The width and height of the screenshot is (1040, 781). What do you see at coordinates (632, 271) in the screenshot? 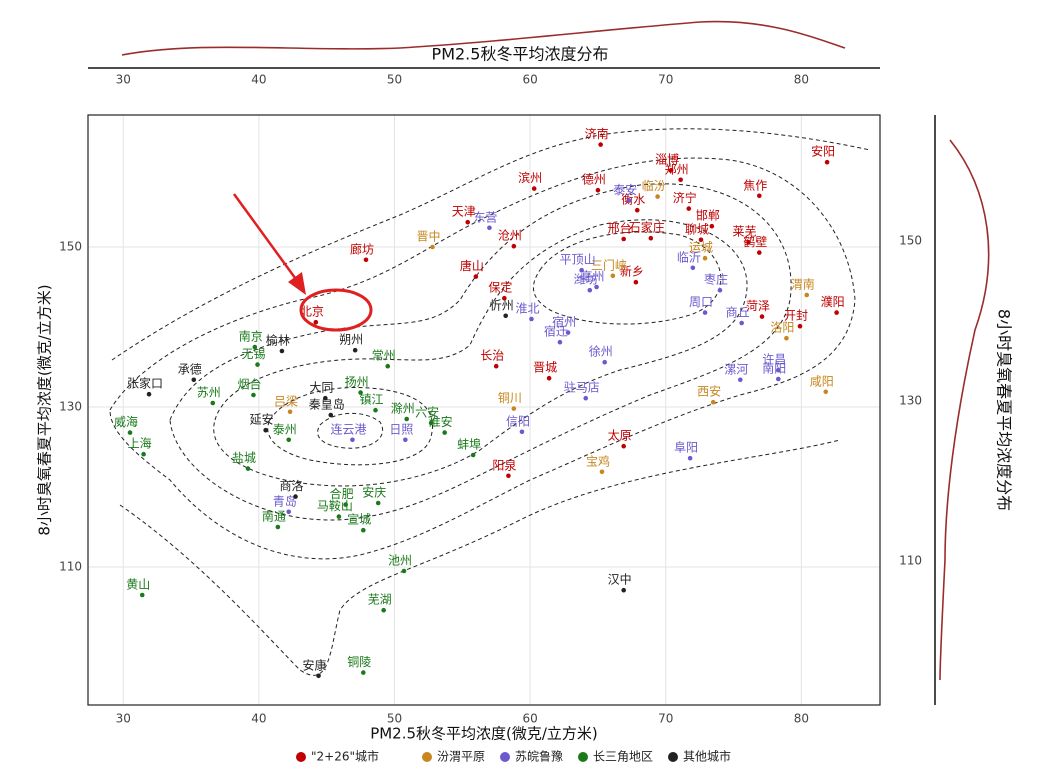
I see `point-label: 新乡` at bounding box center [632, 271].